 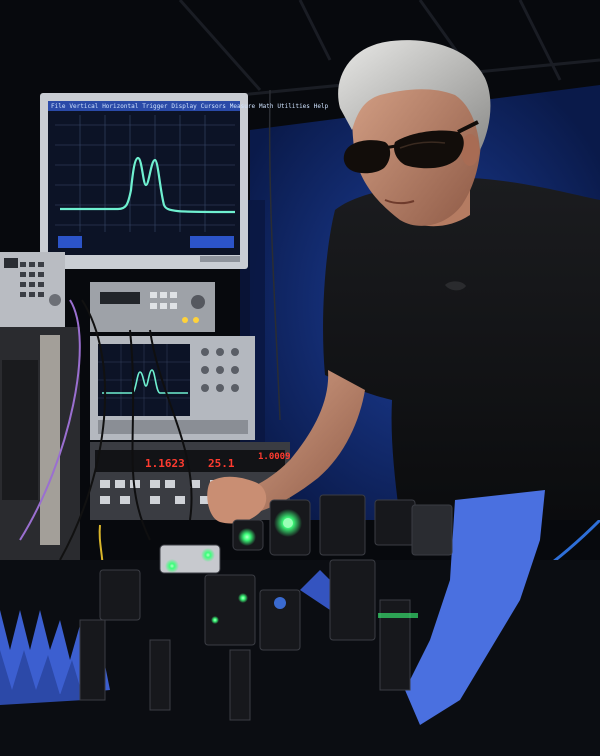 I want to click on safety-goggles, so click(x=411, y=147).